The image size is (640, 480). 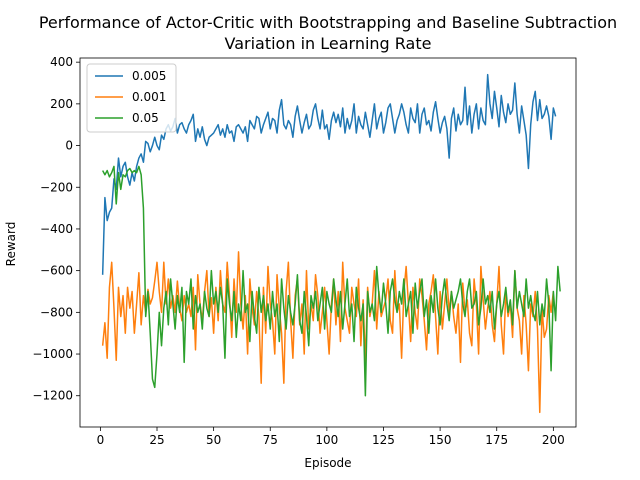 What do you see at coordinates (496, 440) in the screenshot?
I see `x-tick-label-7: 175` at bounding box center [496, 440].